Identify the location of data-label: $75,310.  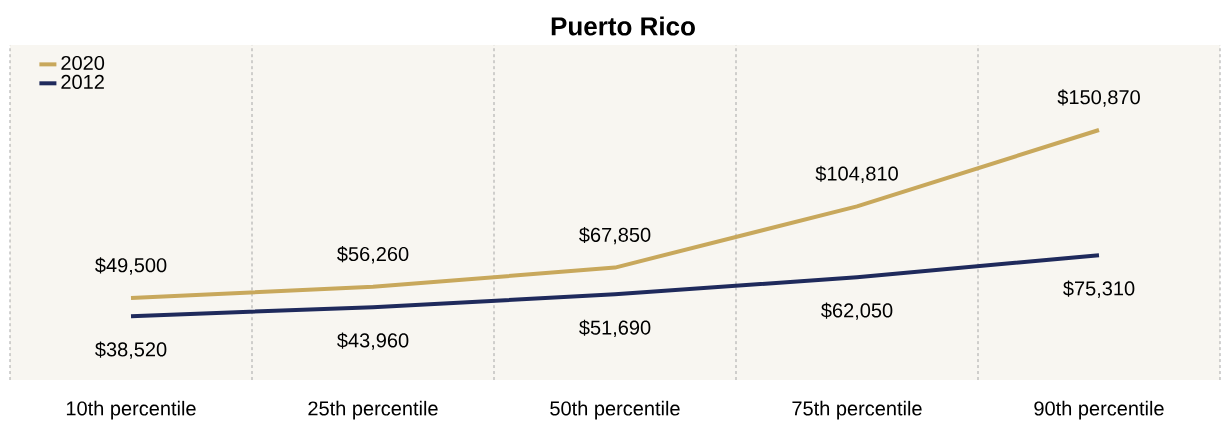
(1099, 289).